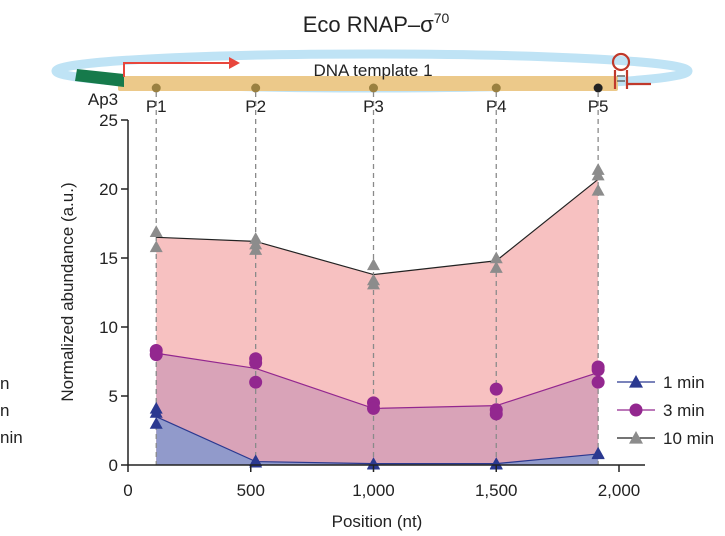 This screenshot has height=536, width=725. What do you see at coordinates (373, 490) in the screenshot?
I see `x-tick-label-1000: 1,000` at bounding box center [373, 490].